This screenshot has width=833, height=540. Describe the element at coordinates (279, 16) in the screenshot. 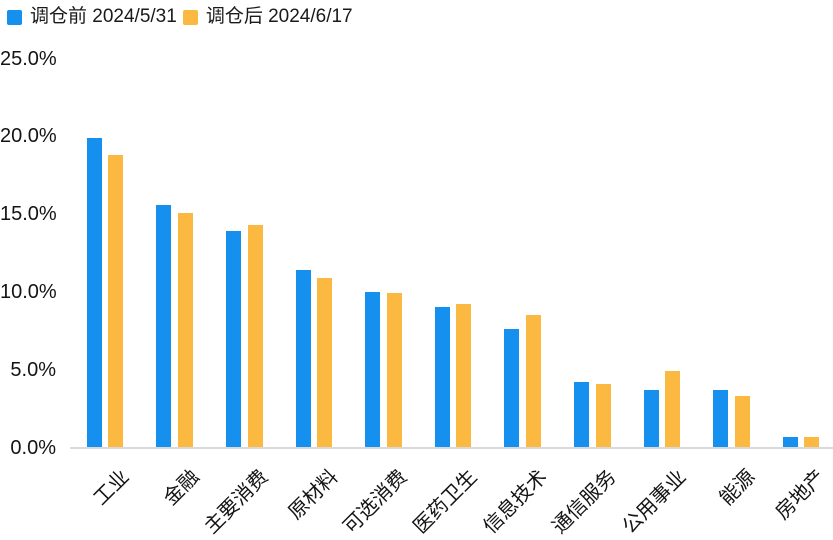

I see `legend-label: 调仓后 2024/6/17` at that location.